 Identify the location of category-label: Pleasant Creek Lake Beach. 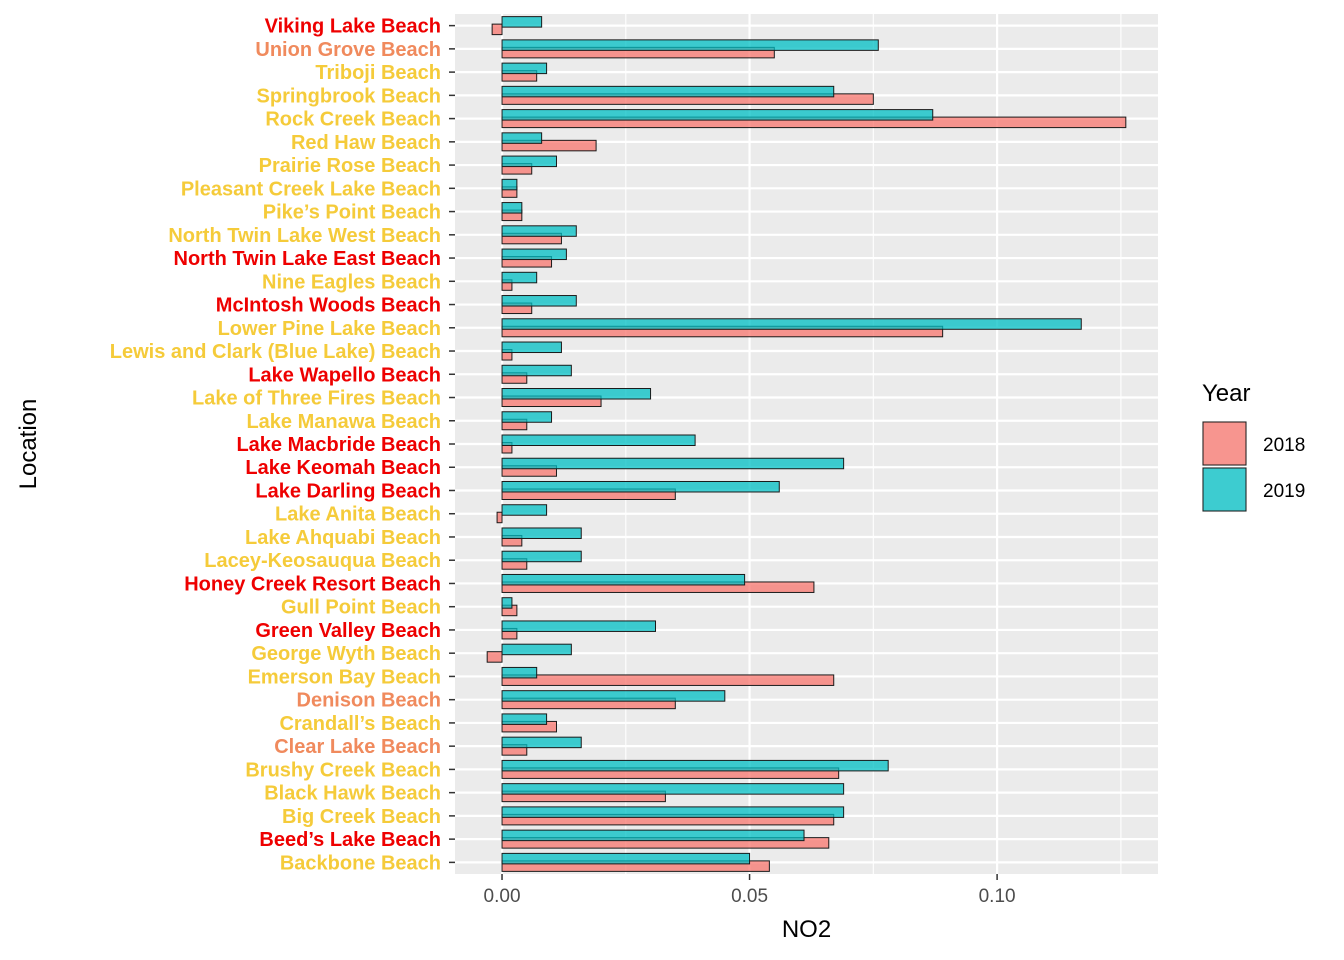
(311, 189).